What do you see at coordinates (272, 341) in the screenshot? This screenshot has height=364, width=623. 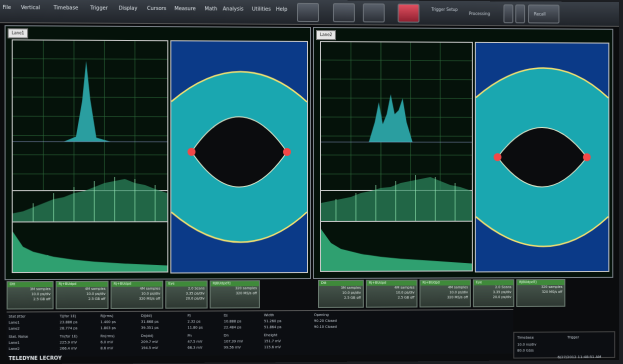 I see `measure-cell: 151.7 mV` at bounding box center [272, 341].